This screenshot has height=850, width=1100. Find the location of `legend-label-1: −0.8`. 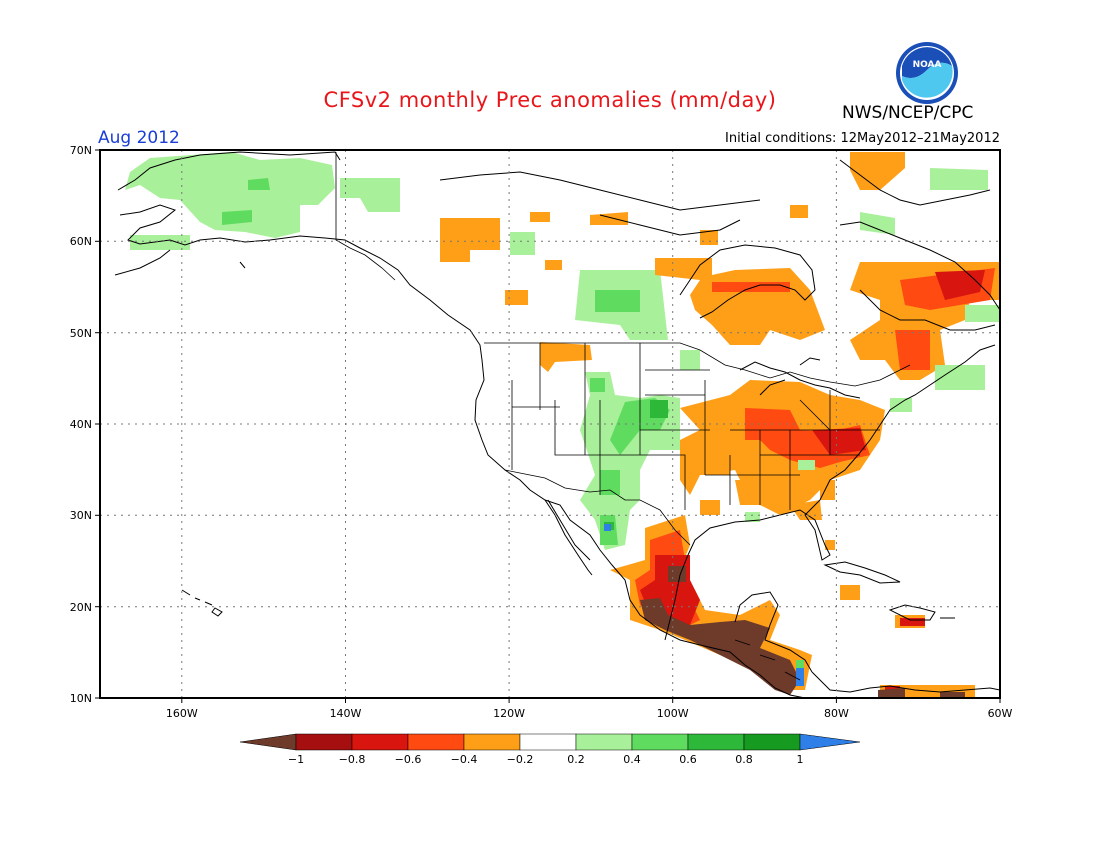

legend-label-1: −0.8 is located at coordinates (352, 759).